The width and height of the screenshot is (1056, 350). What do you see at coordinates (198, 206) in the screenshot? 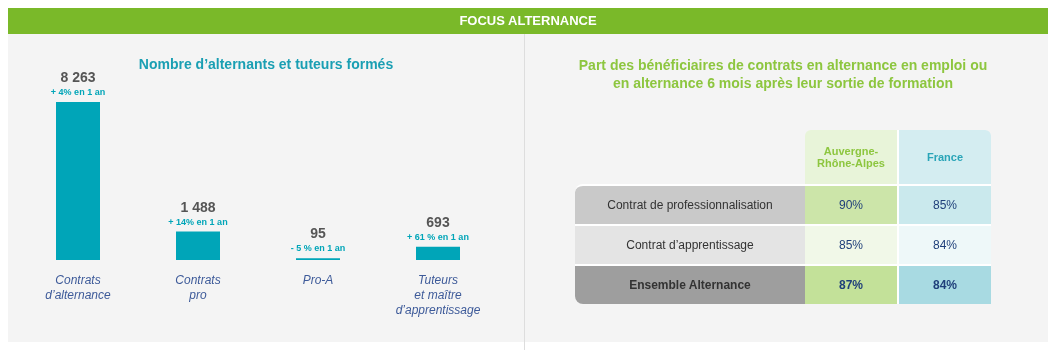
I see `data-label: 1 488` at bounding box center [198, 206].